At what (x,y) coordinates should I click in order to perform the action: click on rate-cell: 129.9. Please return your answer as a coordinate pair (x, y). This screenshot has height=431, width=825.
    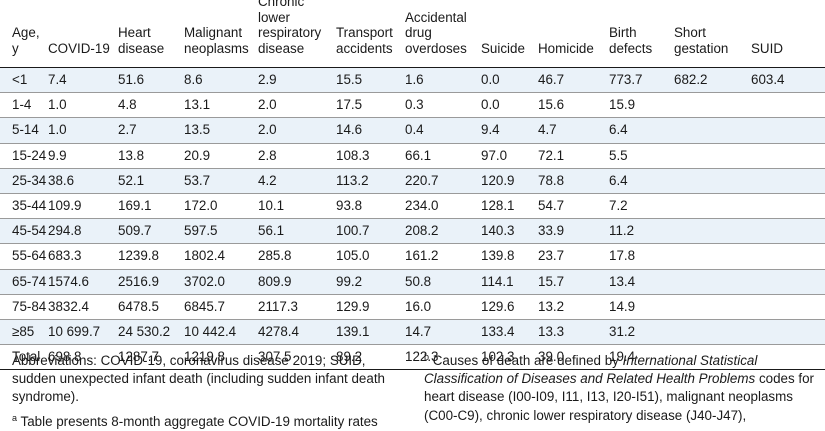
    Looking at the image, I should click on (370, 307).